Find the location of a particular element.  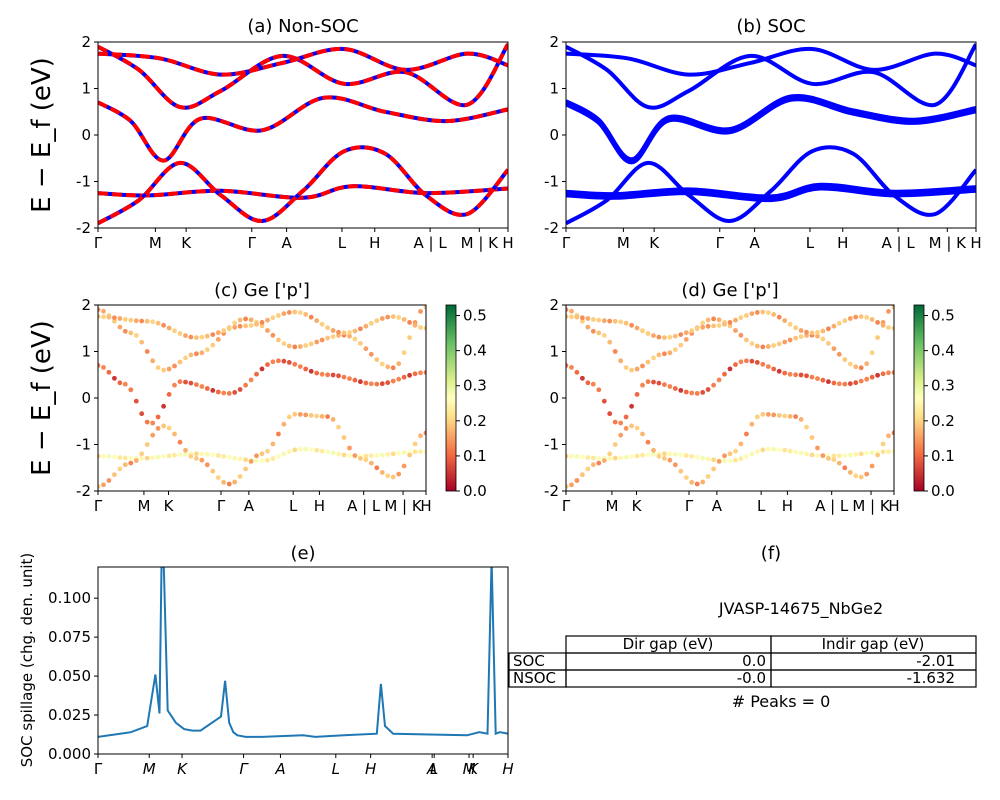

panel-a-xtick-label: L is located at coordinates (342, 243).